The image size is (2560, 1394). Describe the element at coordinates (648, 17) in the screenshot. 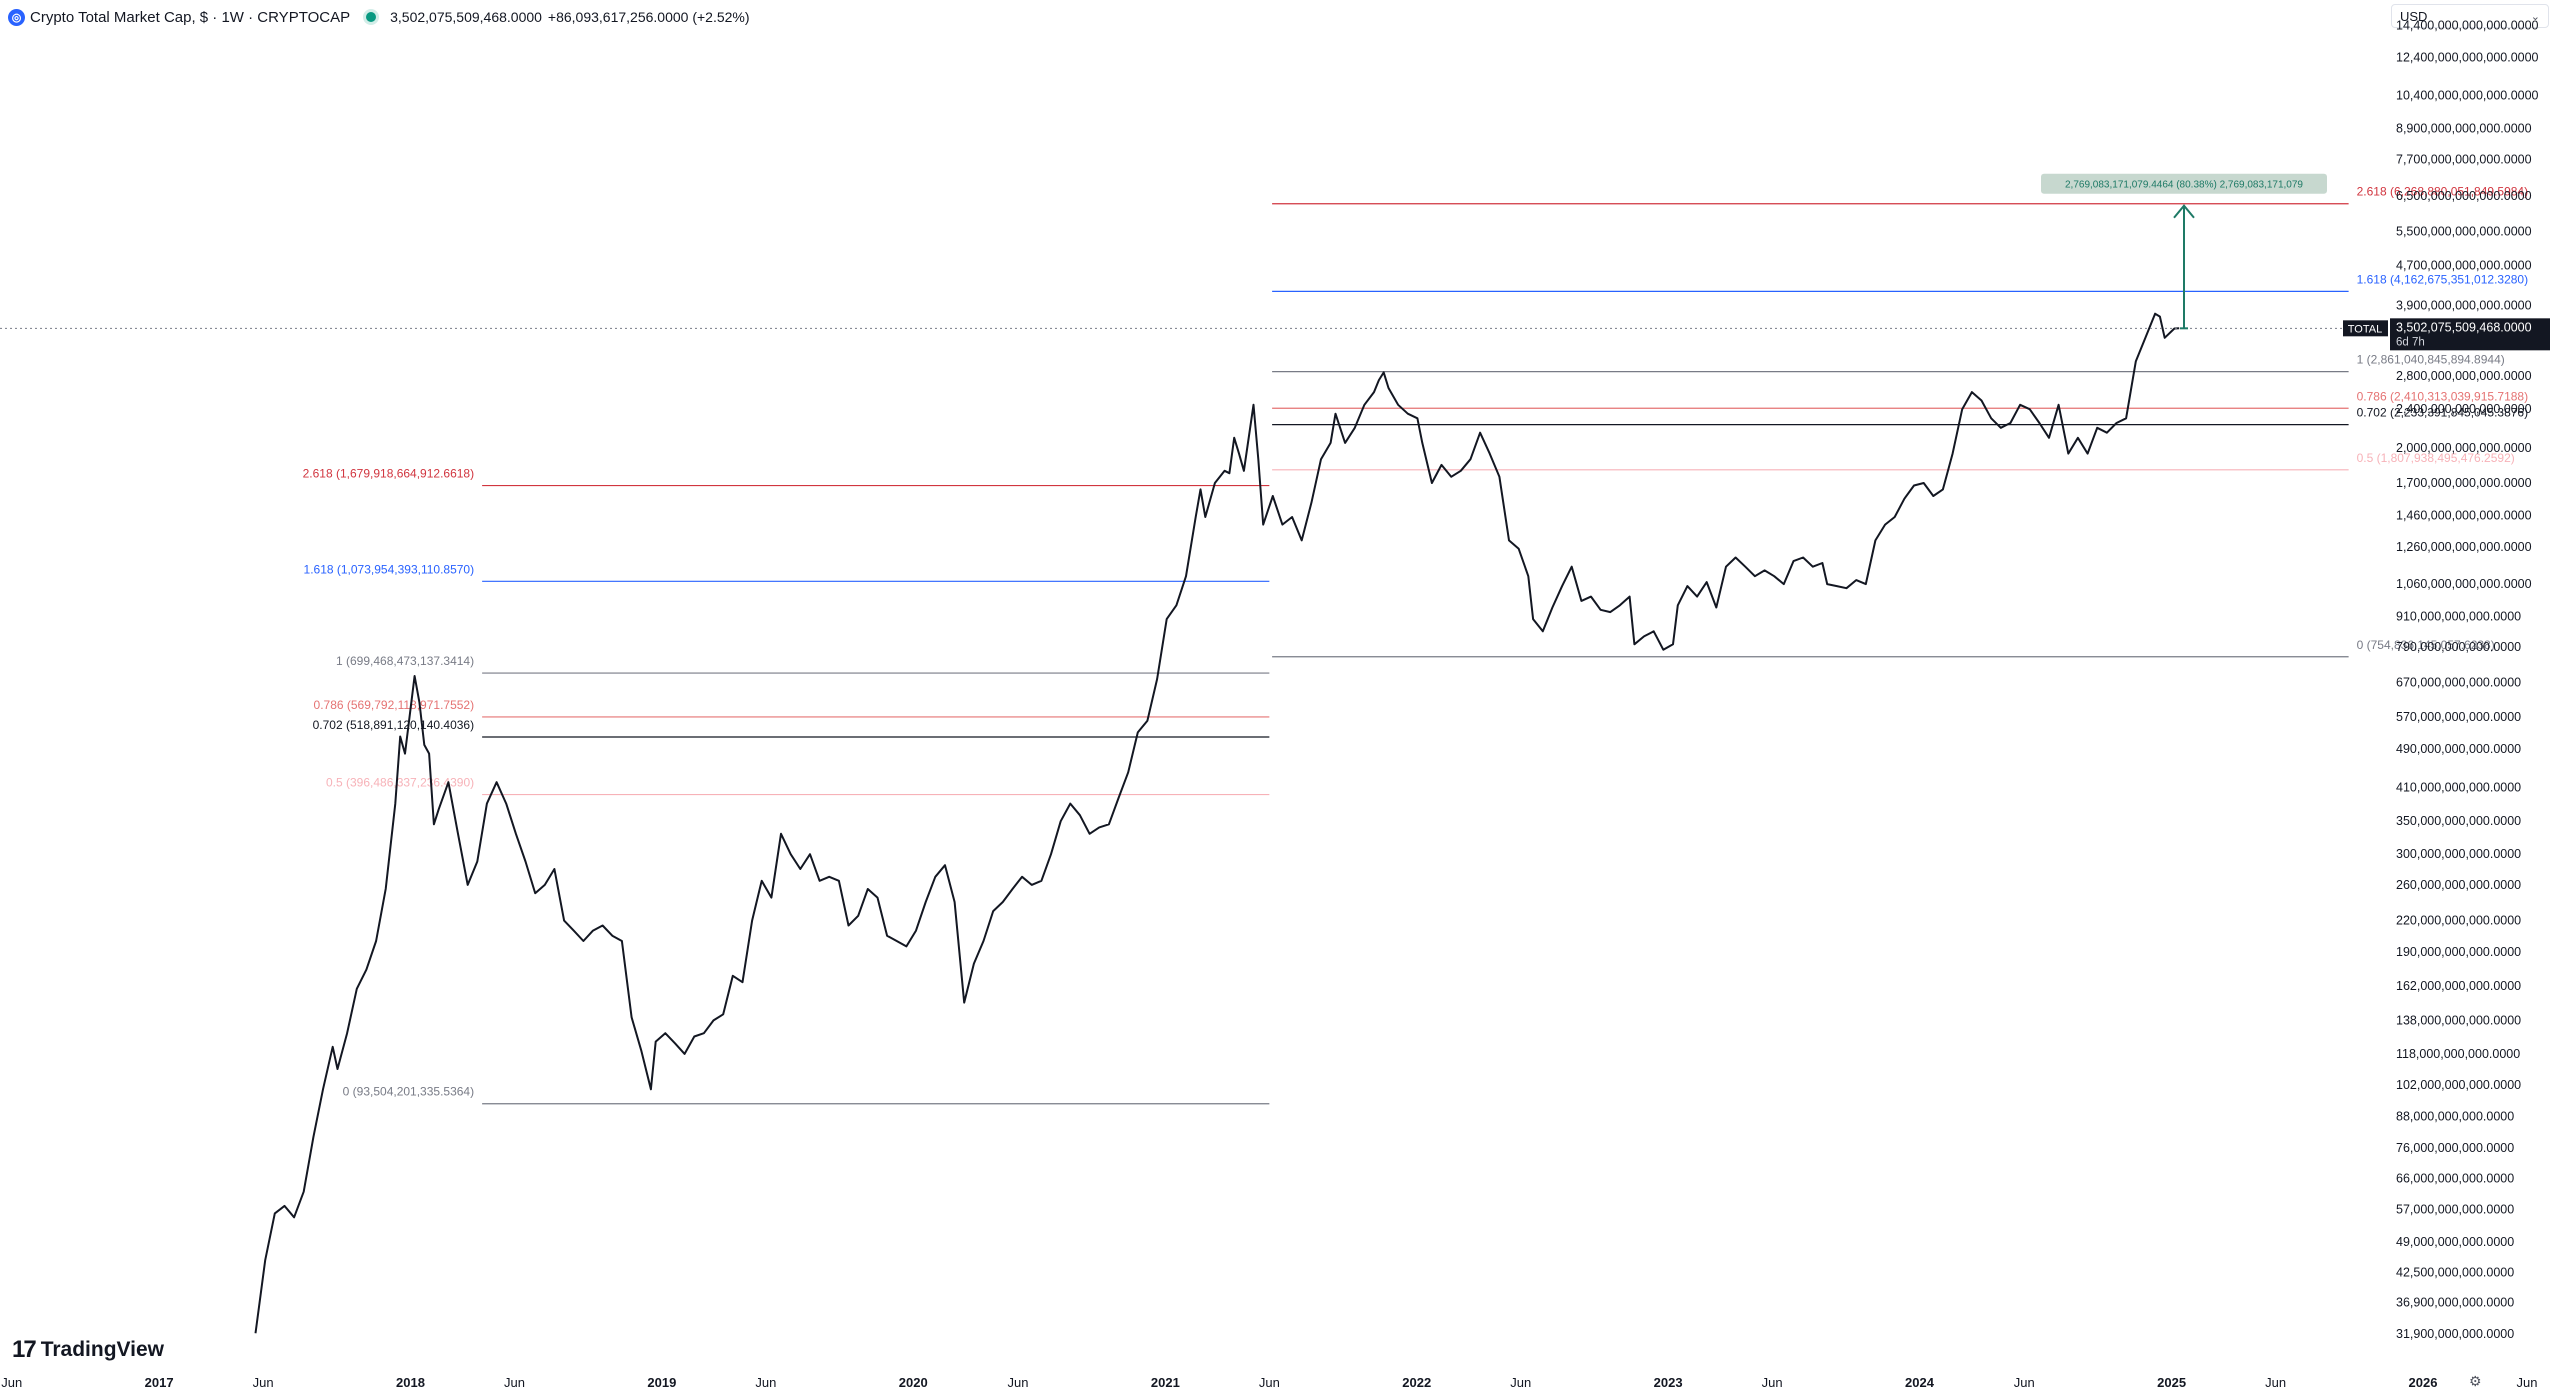

I see `price-change: +86,093,617,256.0000 (+2.52%)` at that location.